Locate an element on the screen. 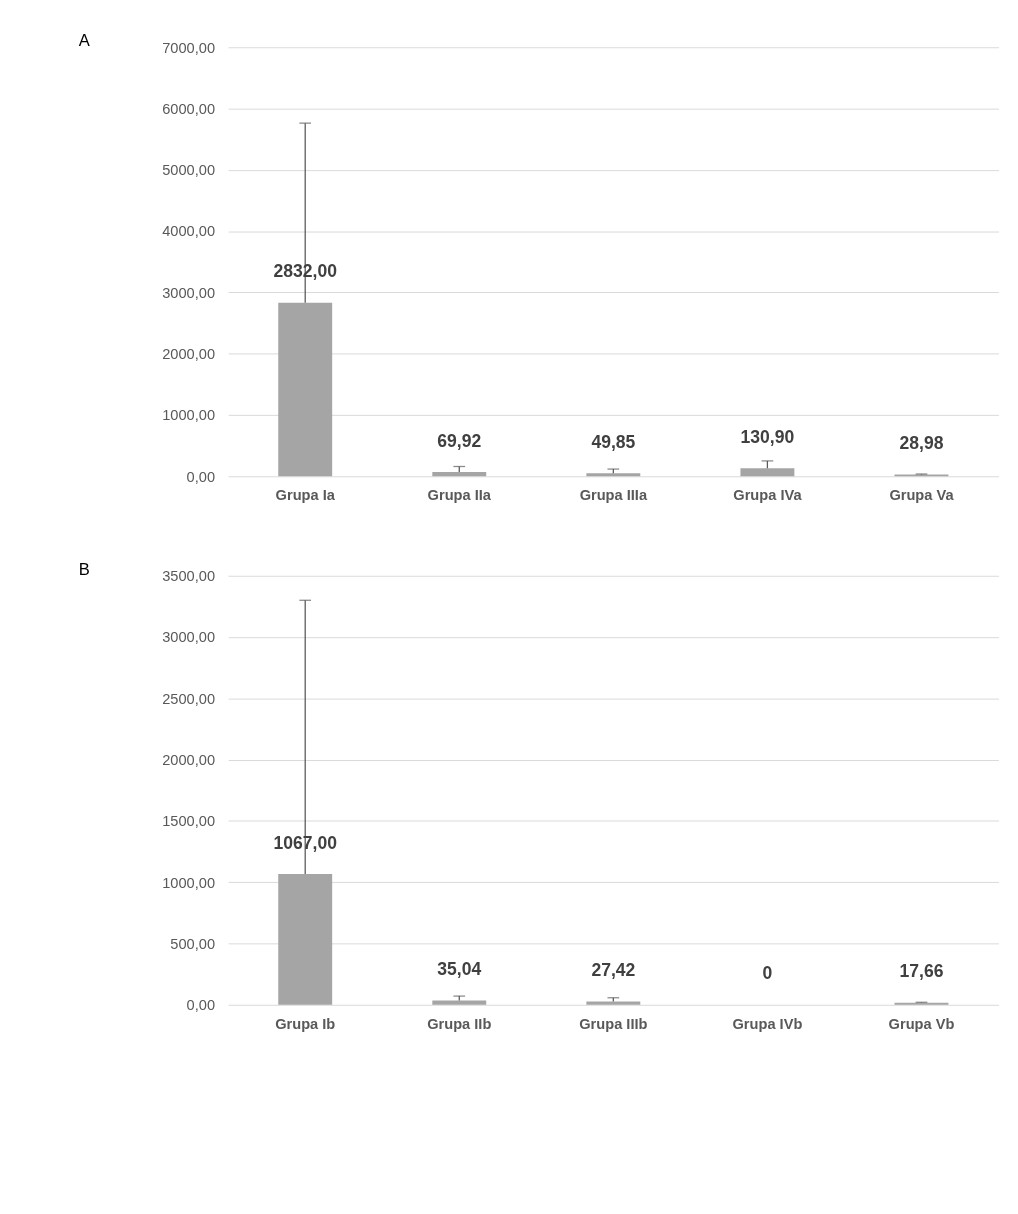  y-tick-label: 4000,00 is located at coordinates (189, 231).